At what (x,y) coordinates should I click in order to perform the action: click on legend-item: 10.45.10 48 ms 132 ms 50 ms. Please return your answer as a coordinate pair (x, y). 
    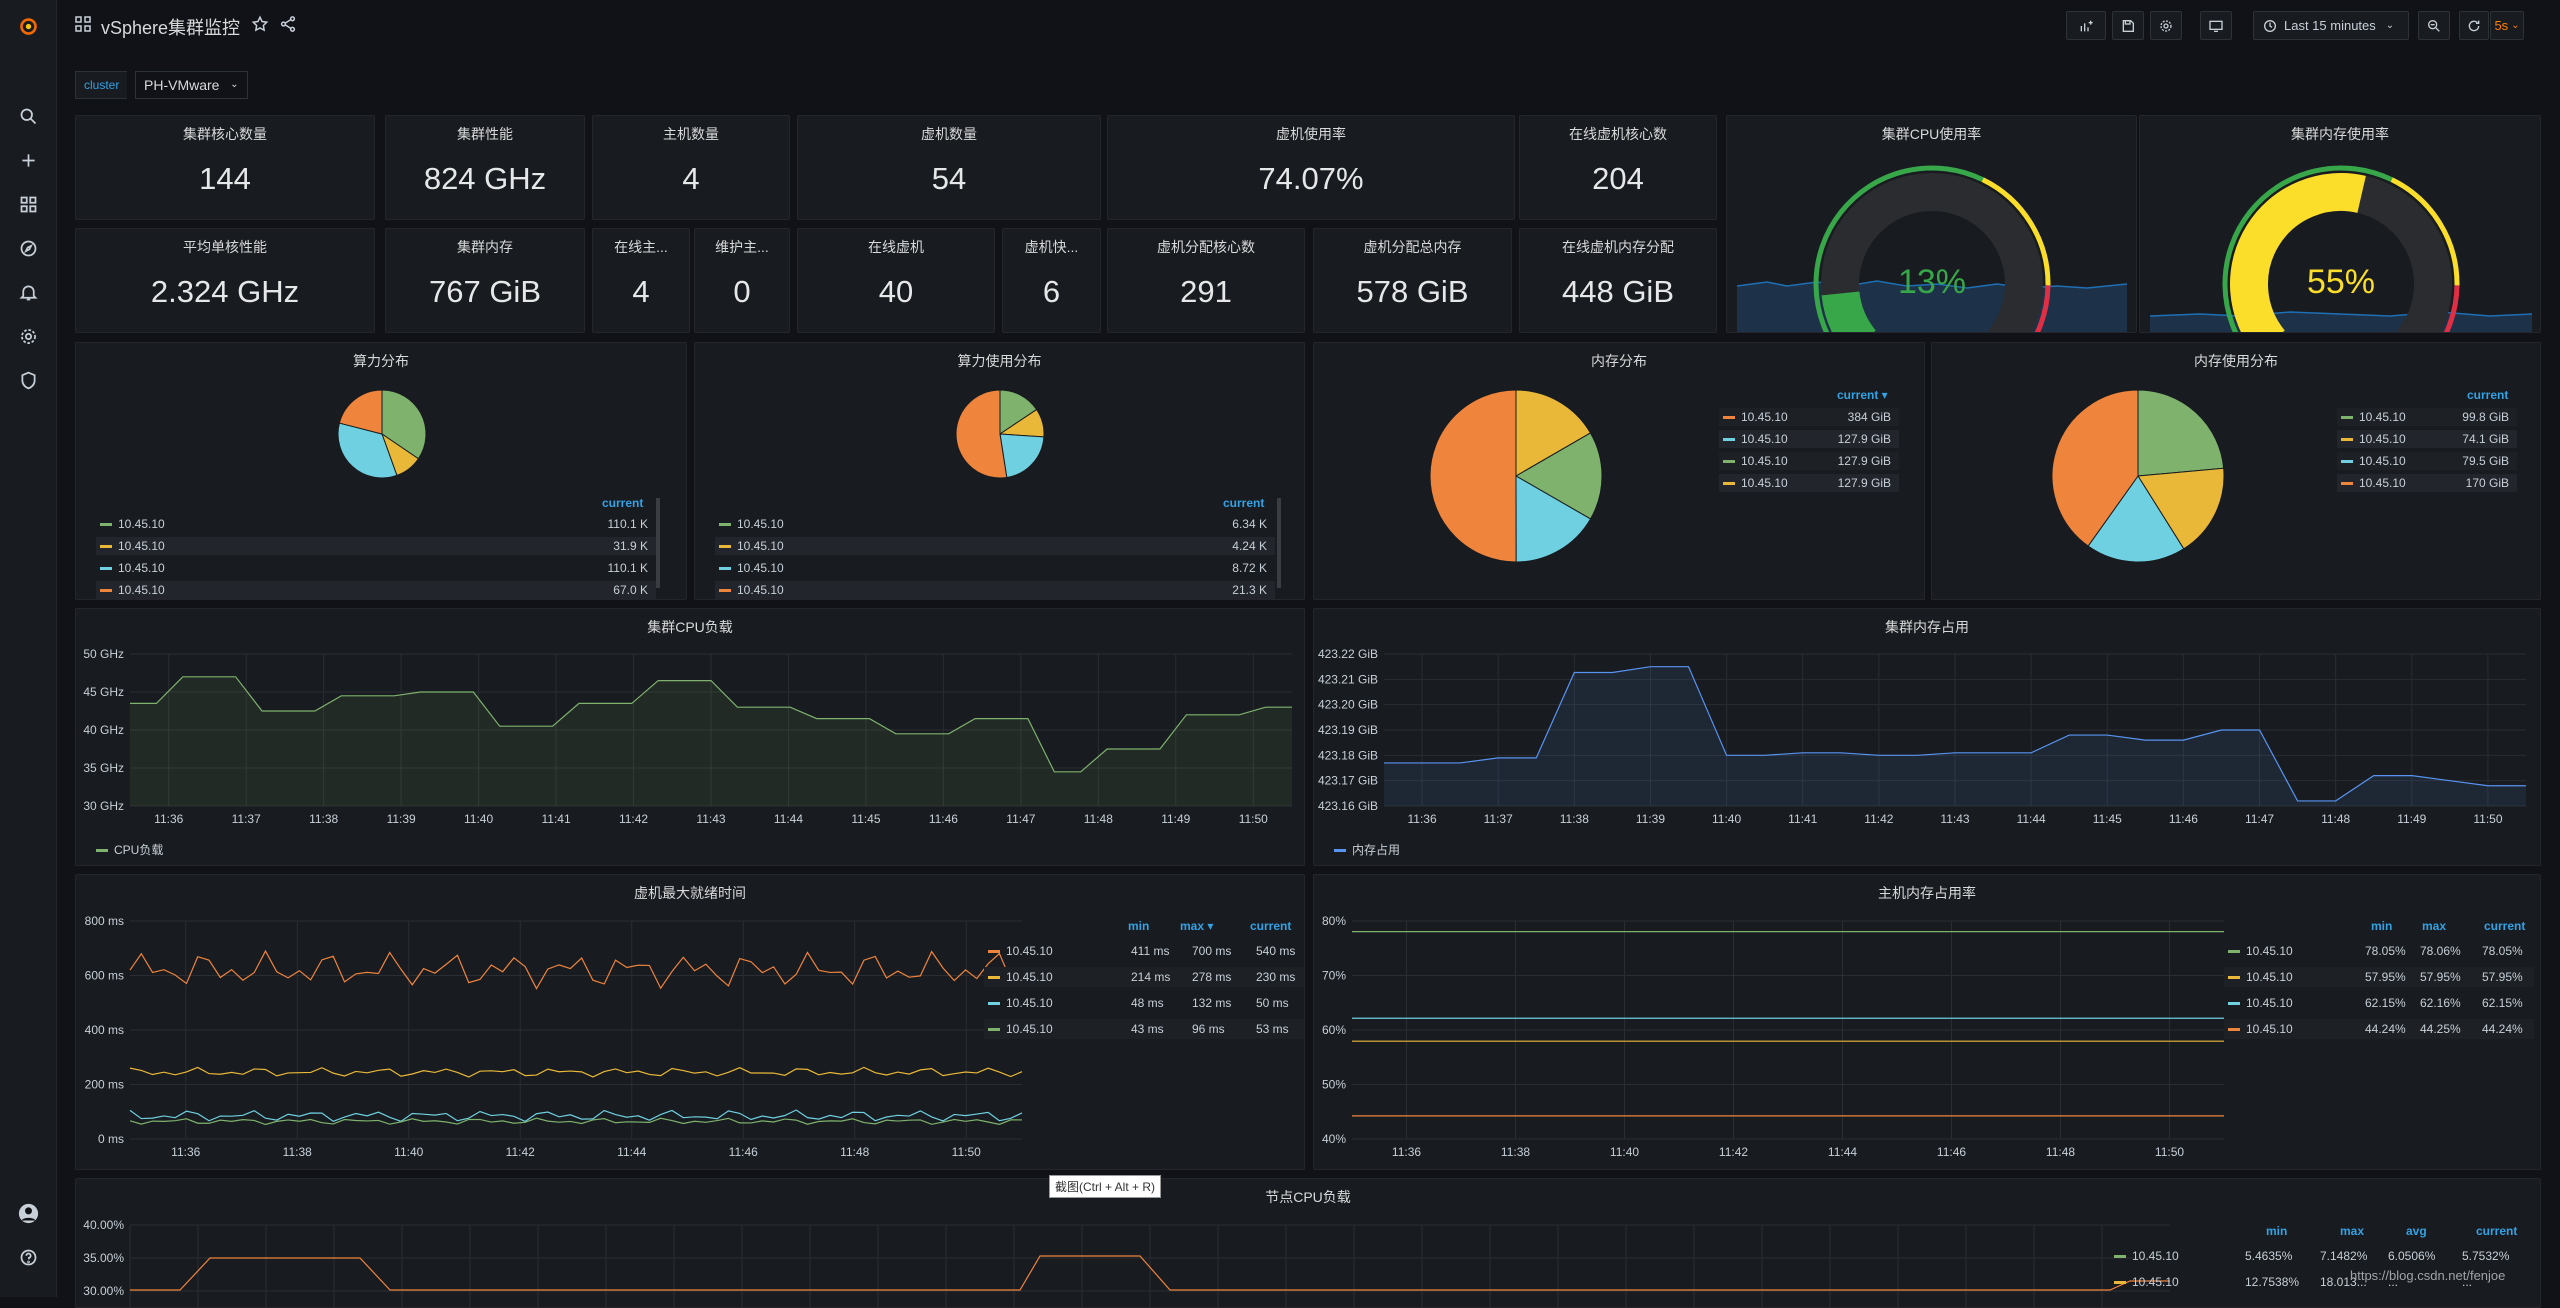
    Looking at the image, I should click on (1144, 1003).